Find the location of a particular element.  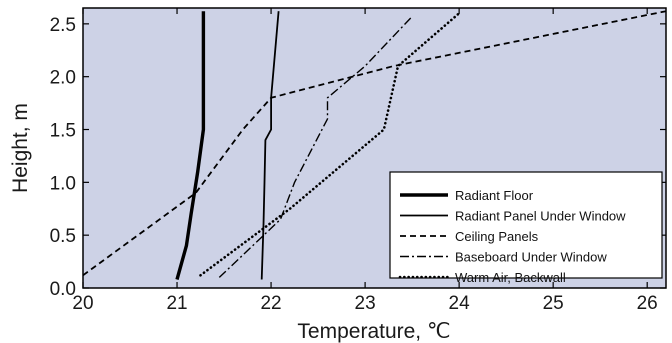

x-tick-label: 26 is located at coordinates (647, 303).